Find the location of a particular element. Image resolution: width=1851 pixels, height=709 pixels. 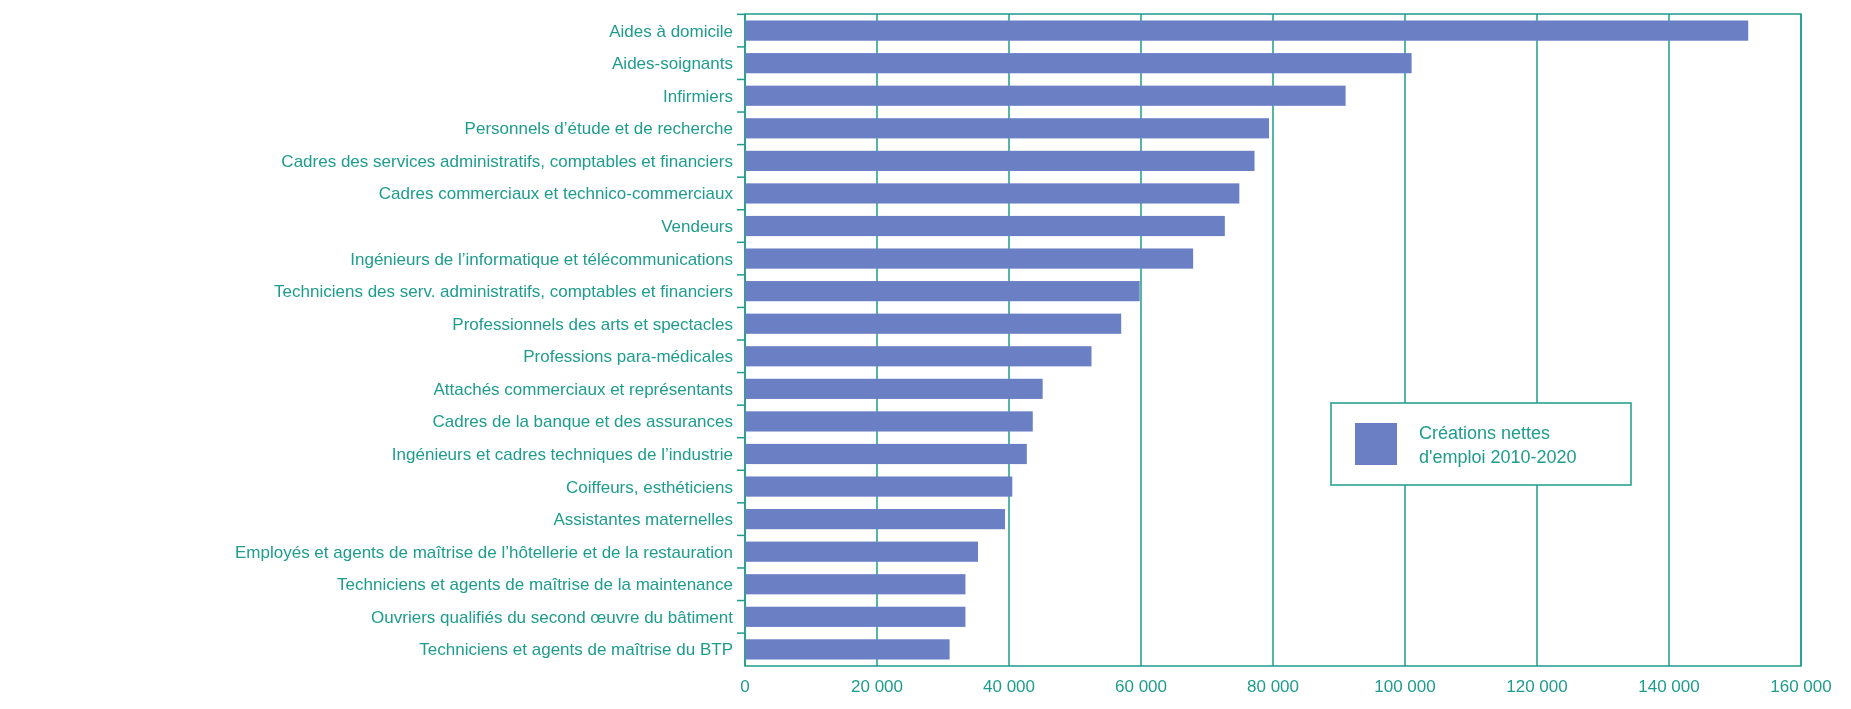

y-tick-label: Assistantes maternelles is located at coordinates (643, 520).